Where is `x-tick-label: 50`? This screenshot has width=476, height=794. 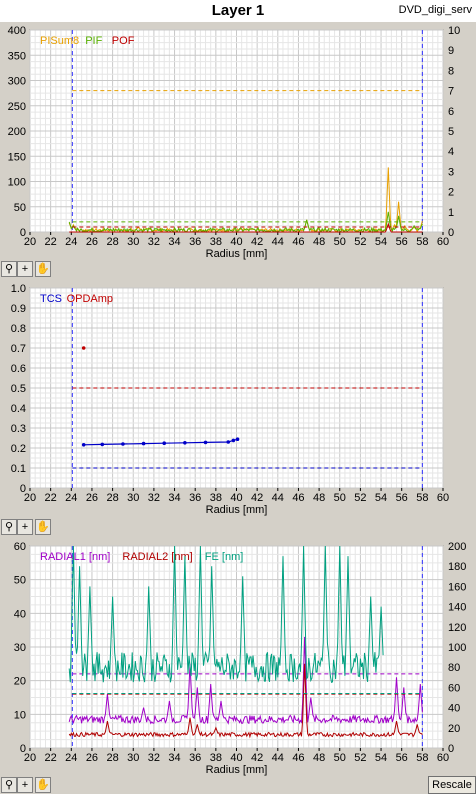
x-tick-label: 50 is located at coordinates (340, 498).